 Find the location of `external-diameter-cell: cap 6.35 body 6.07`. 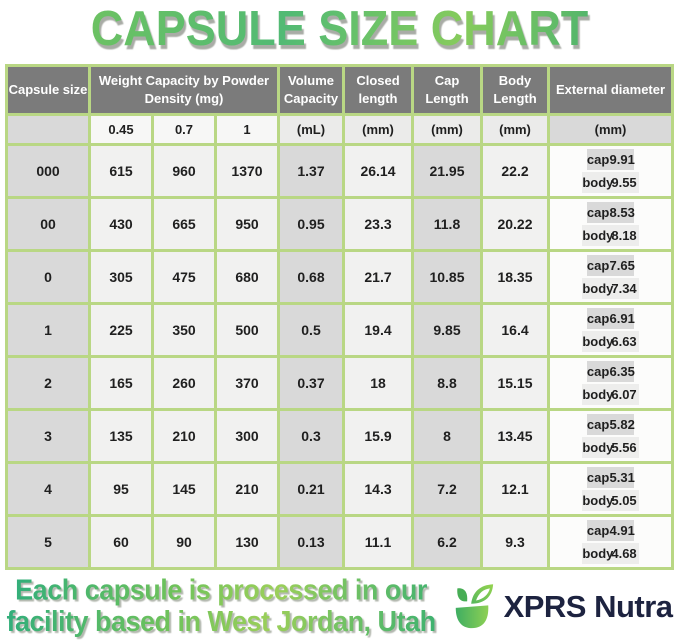

external-diameter-cell: cap 6.35 body 6.07 is located at coordinates (610, 383).